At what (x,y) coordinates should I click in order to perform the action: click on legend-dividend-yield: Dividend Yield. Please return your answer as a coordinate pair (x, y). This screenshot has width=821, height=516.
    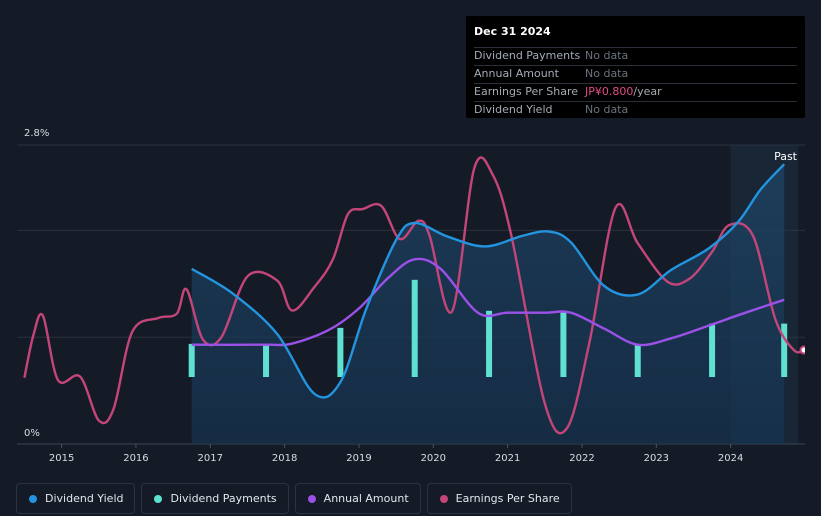
    Looking at the image, I should click on (76, 498).